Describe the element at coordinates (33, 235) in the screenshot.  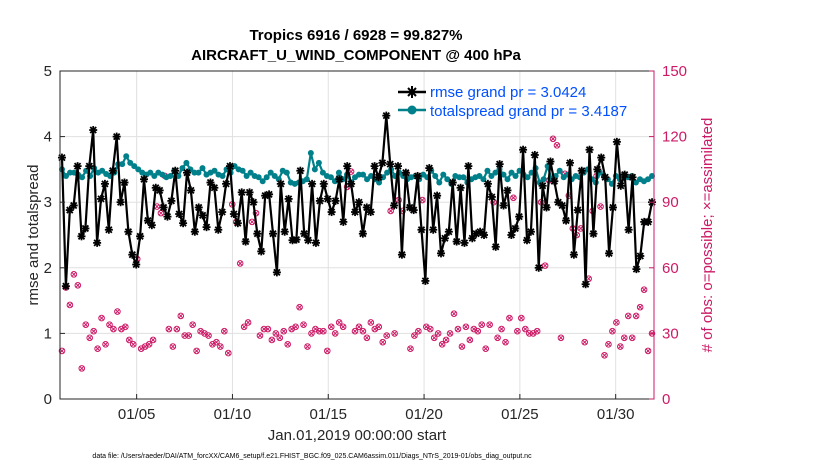
I see `y-axis-label: rmse and totalspread` at that location.